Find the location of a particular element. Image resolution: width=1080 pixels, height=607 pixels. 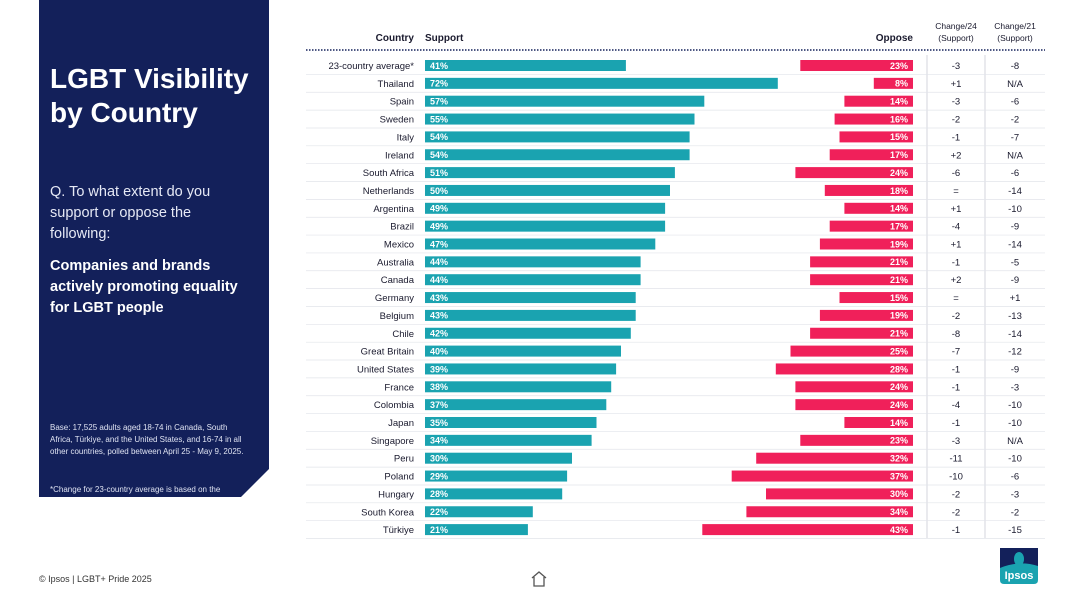

support-value-label: 43% is located at coordinates (439, 316).